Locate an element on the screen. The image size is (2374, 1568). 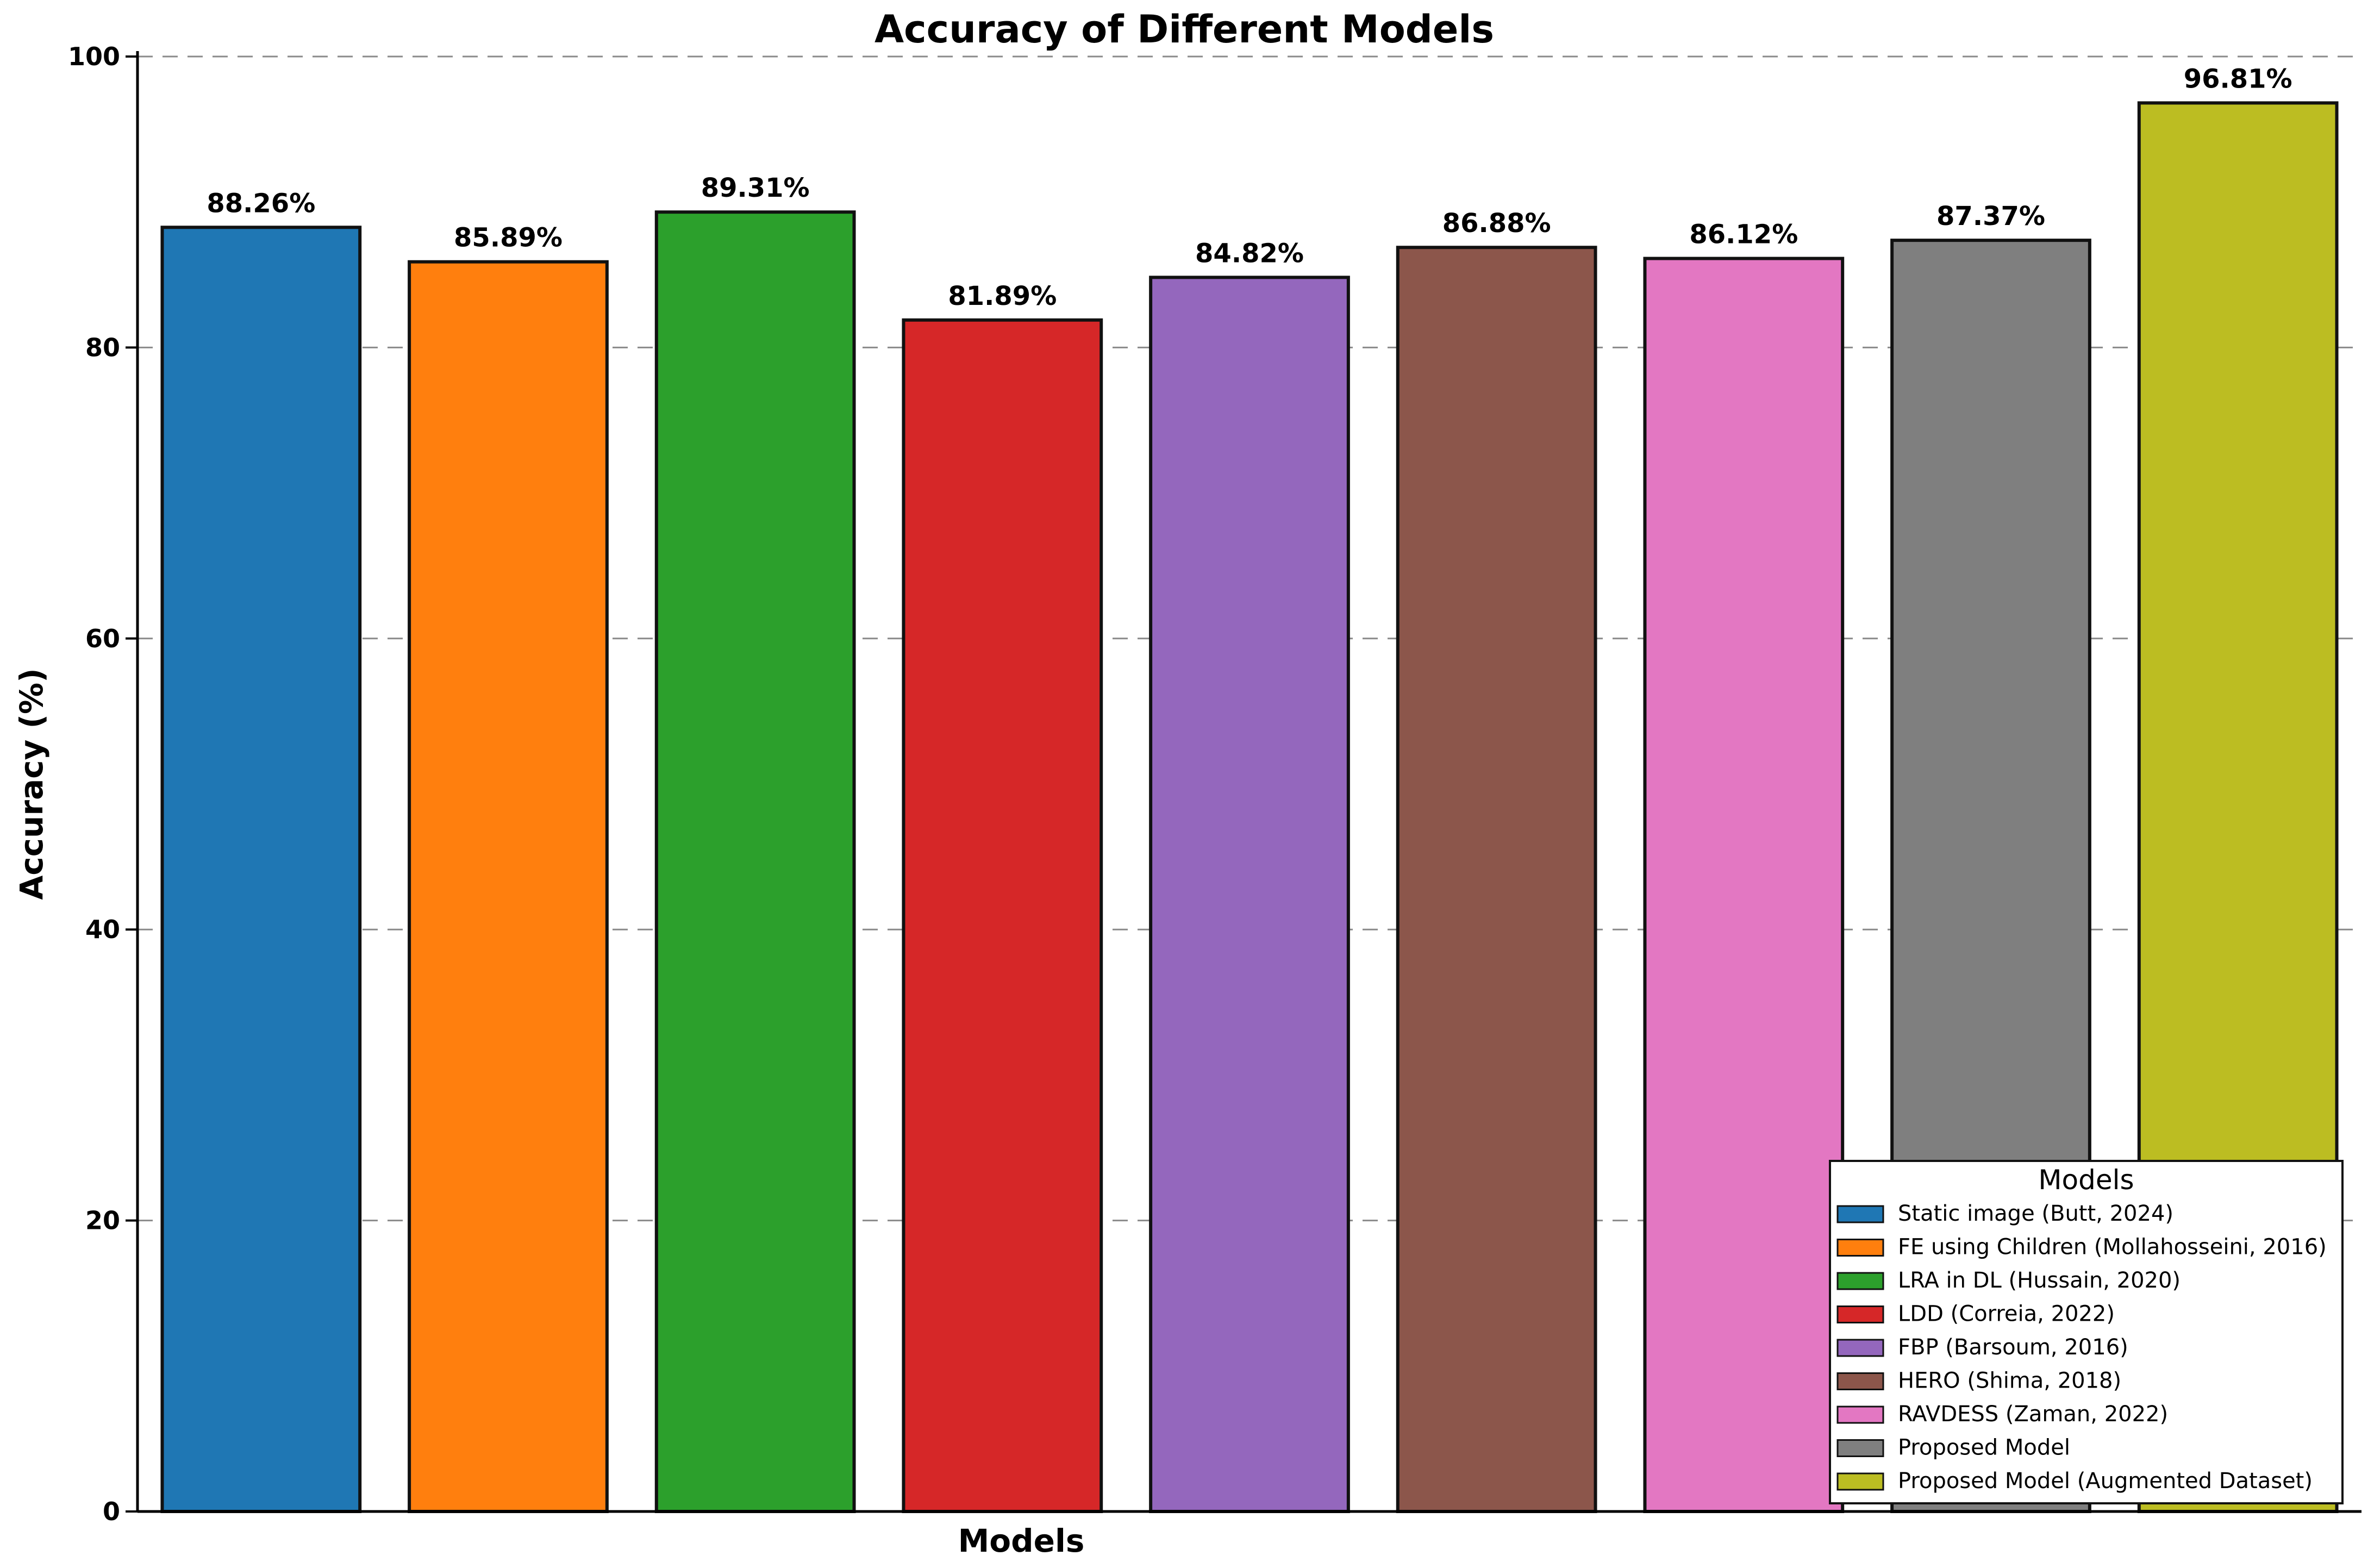
bar-value-label: 85.89% is located at coordinates (508, 238).